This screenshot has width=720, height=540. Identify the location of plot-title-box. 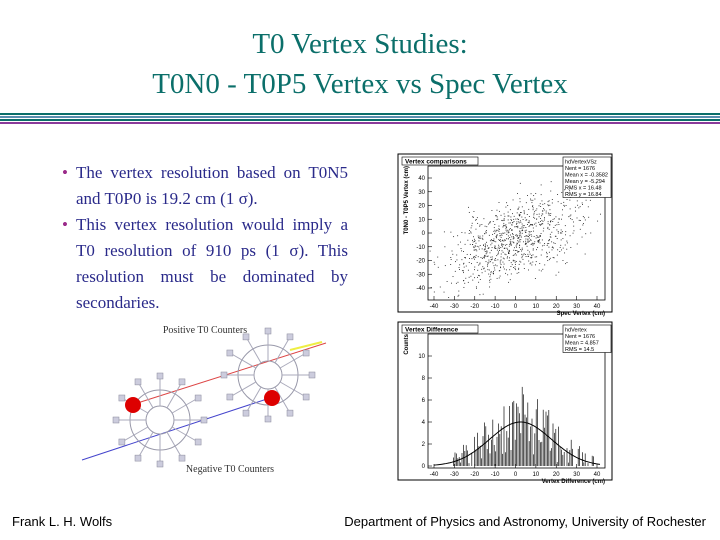
(440, 329).